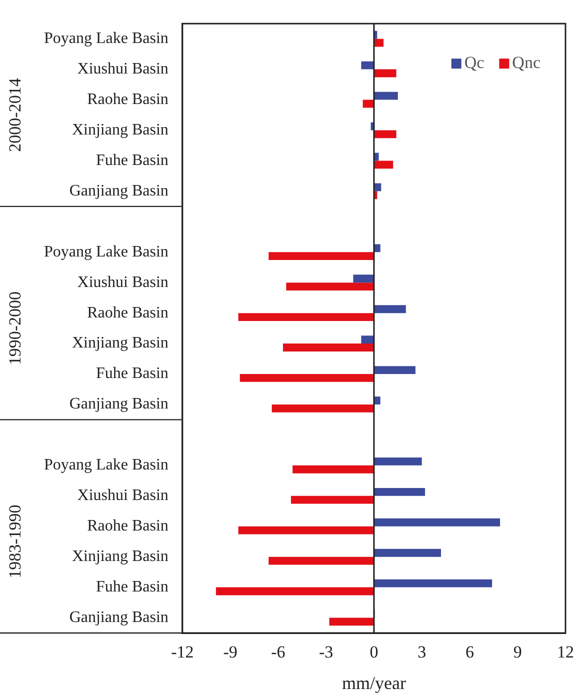  I want to click on x-tick-label: -9, so click(230, 652).